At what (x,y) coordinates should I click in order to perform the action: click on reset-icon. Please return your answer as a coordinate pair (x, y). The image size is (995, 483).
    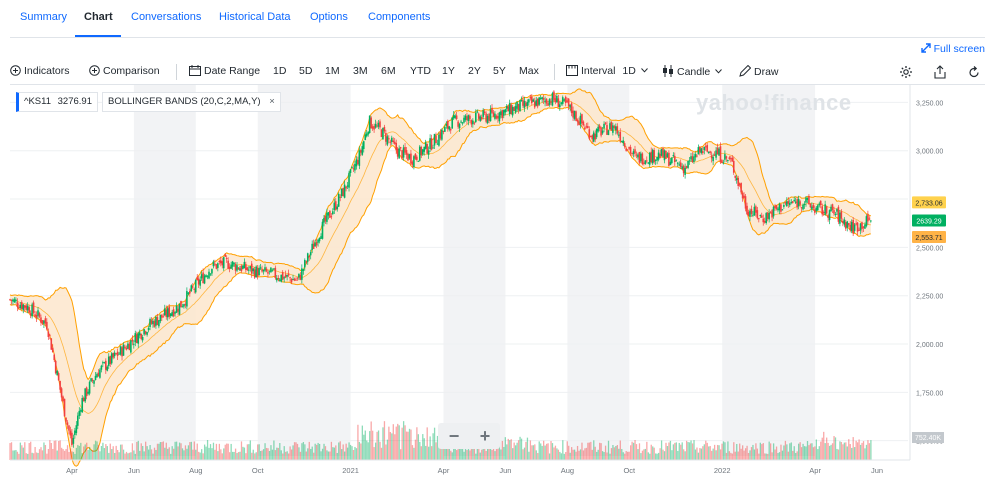
    Looking at the image, I should click on (974, 72).